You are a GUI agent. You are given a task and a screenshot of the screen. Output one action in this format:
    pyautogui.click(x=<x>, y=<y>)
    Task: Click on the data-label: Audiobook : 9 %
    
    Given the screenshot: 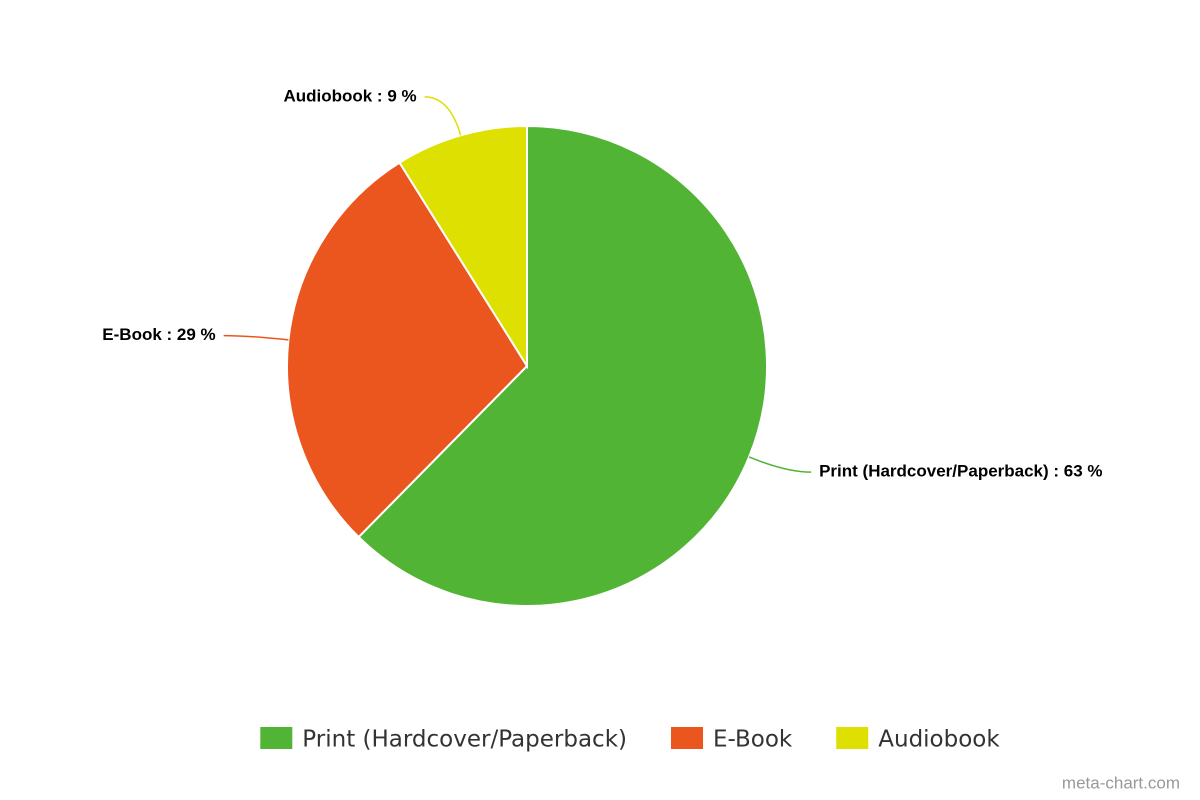 What is the action you would take?
    pyautogui.click(x=349, y=95)
    